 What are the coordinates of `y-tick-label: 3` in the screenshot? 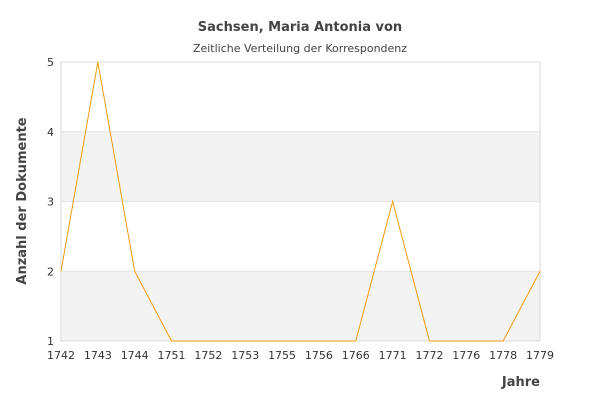 It's located at (50, 202).